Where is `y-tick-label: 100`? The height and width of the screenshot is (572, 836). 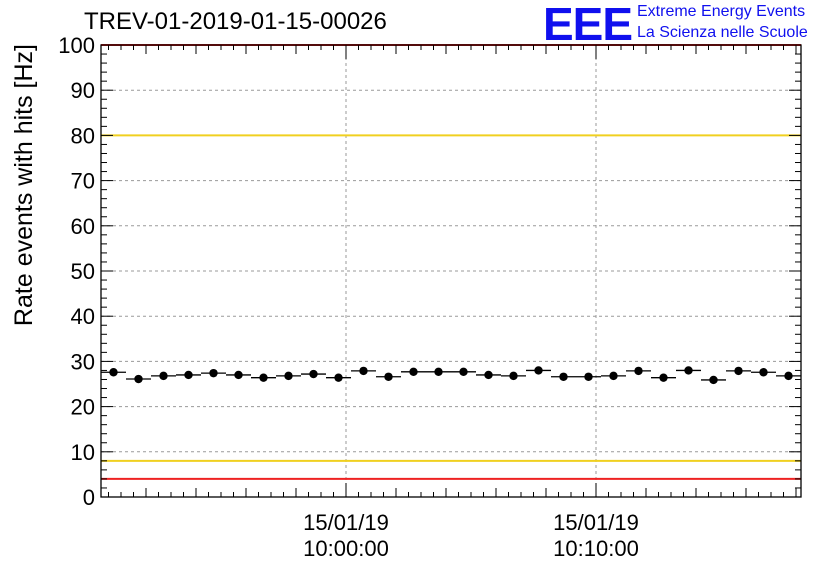 y-tick-label: 100 is located at coordinates (76, 45).